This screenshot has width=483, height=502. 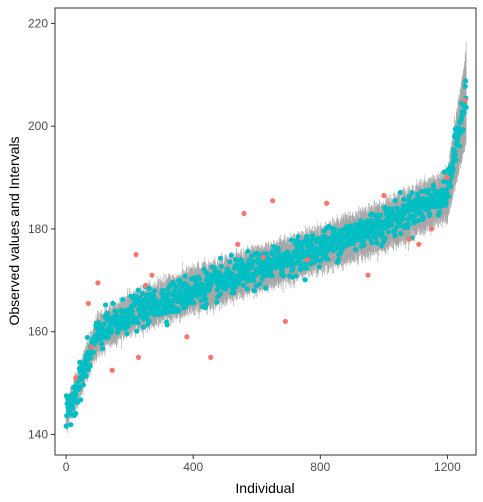 What do you see at coordinates (14, 230) in the screenshot?
I see `y-axis-title: Observed values and Intervals` at bounding box center [14, 230].